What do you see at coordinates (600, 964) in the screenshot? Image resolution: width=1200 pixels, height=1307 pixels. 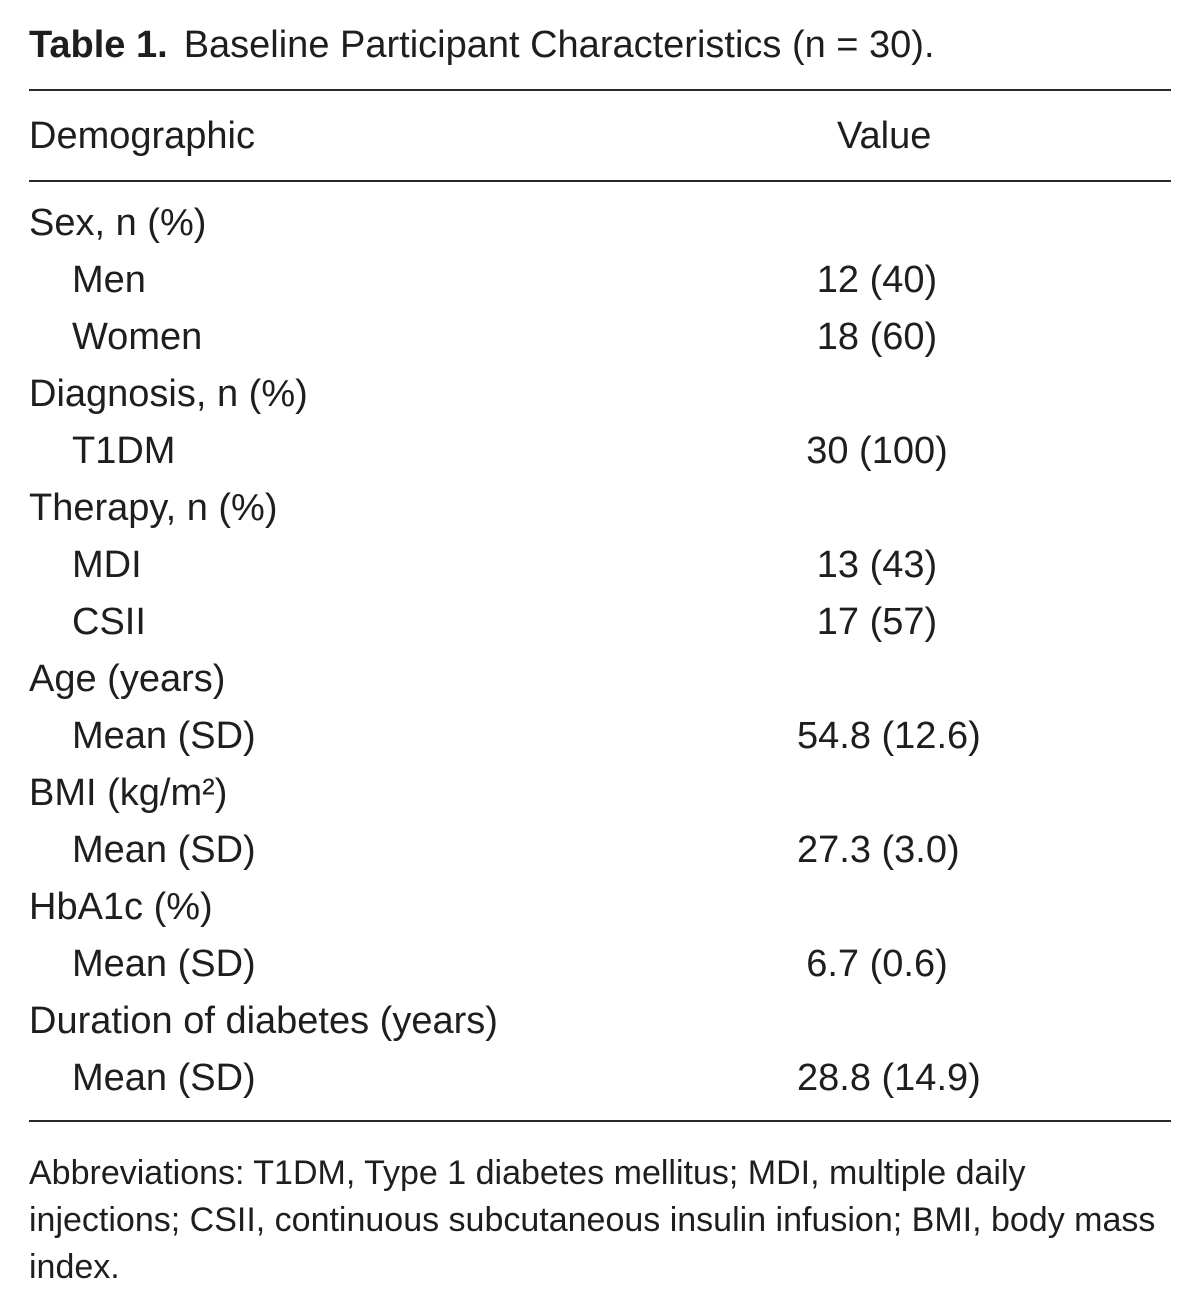 I see `table-row: Mean (SD) 6.7 (0.6)` at bounding box center [600, 964].